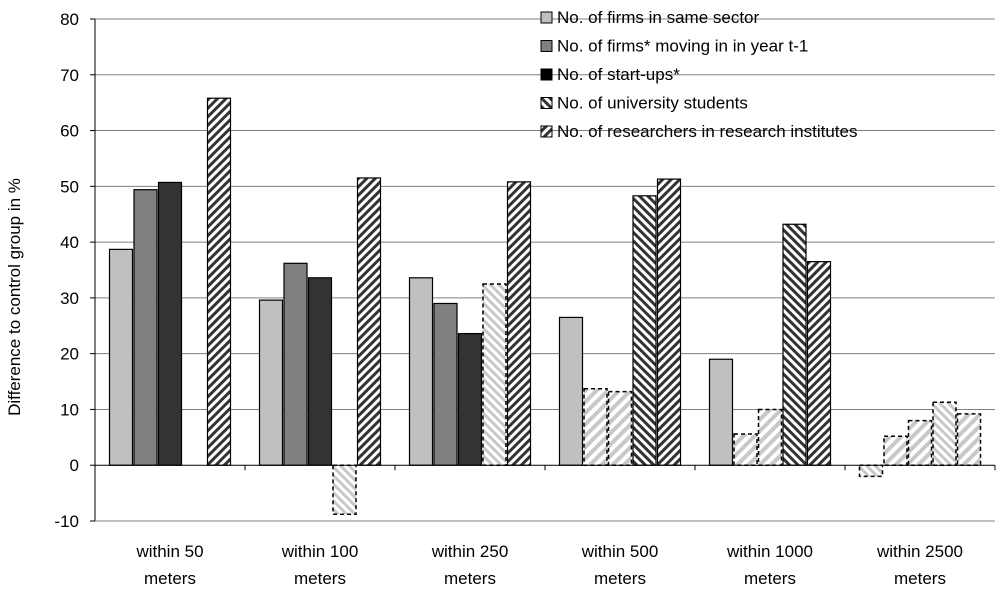  Describe the element at coordinates (66, 521) in the screenshot. I see `y-tick-label: -10` at that location.